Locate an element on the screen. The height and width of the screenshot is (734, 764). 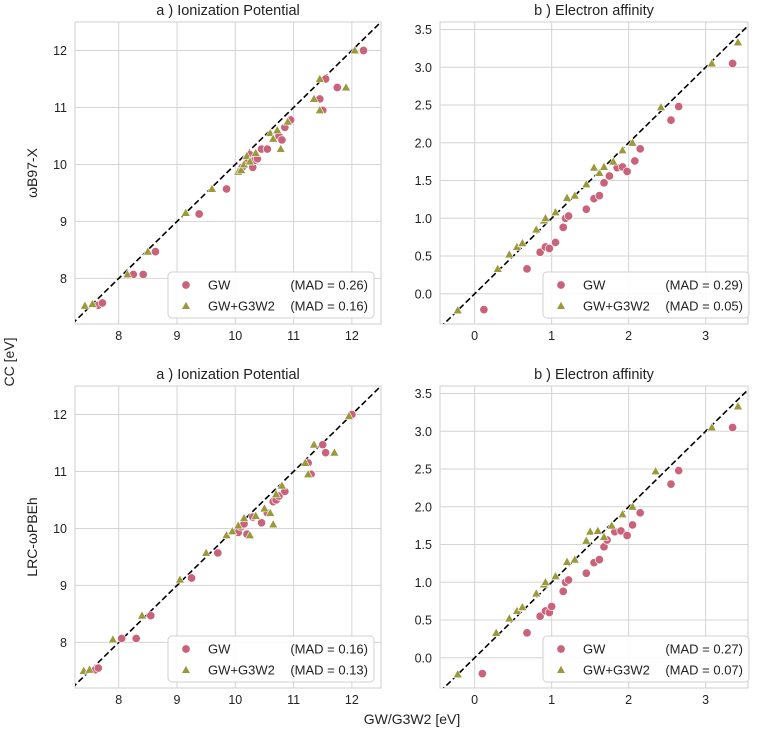
x-tick-label: 12 is located at coordinates (352, 700).